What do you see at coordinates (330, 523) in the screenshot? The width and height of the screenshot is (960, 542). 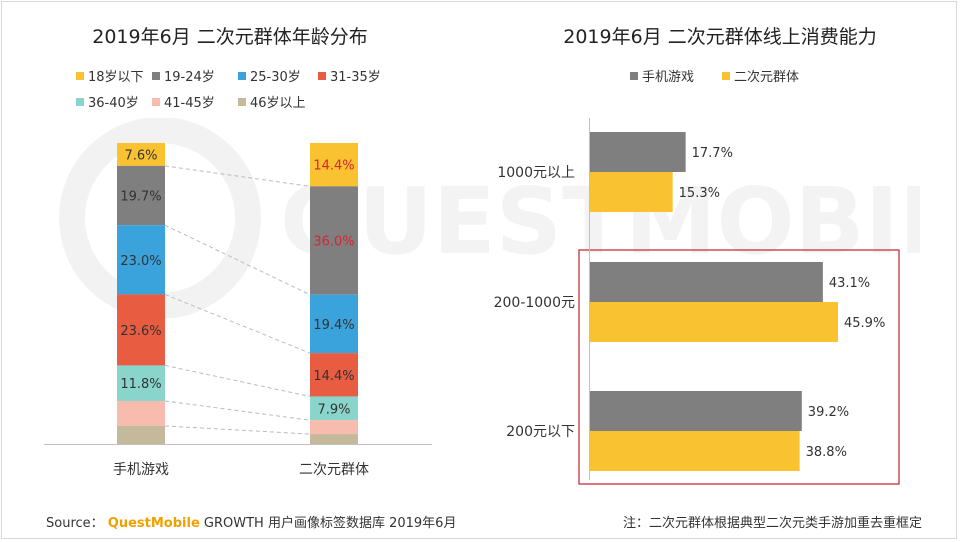 I see `footer-source-suffix: GROWTH 用户画像标签数据库 2019年6月` at bounding box center [330, 523].